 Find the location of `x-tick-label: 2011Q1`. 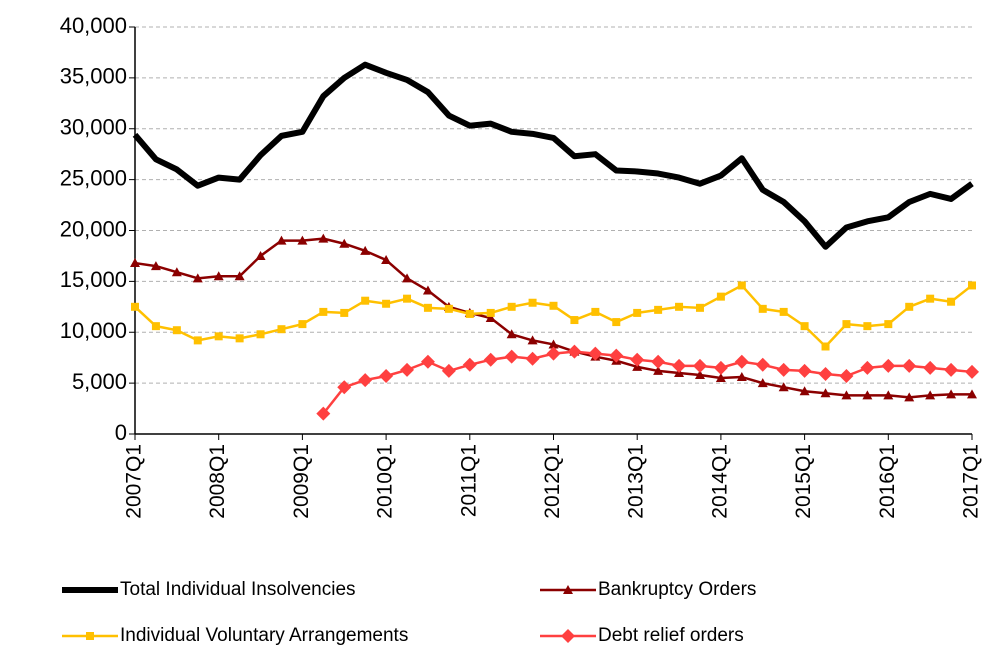

x-tick-label: 2011Q1 is located at coordinates (468, 480).